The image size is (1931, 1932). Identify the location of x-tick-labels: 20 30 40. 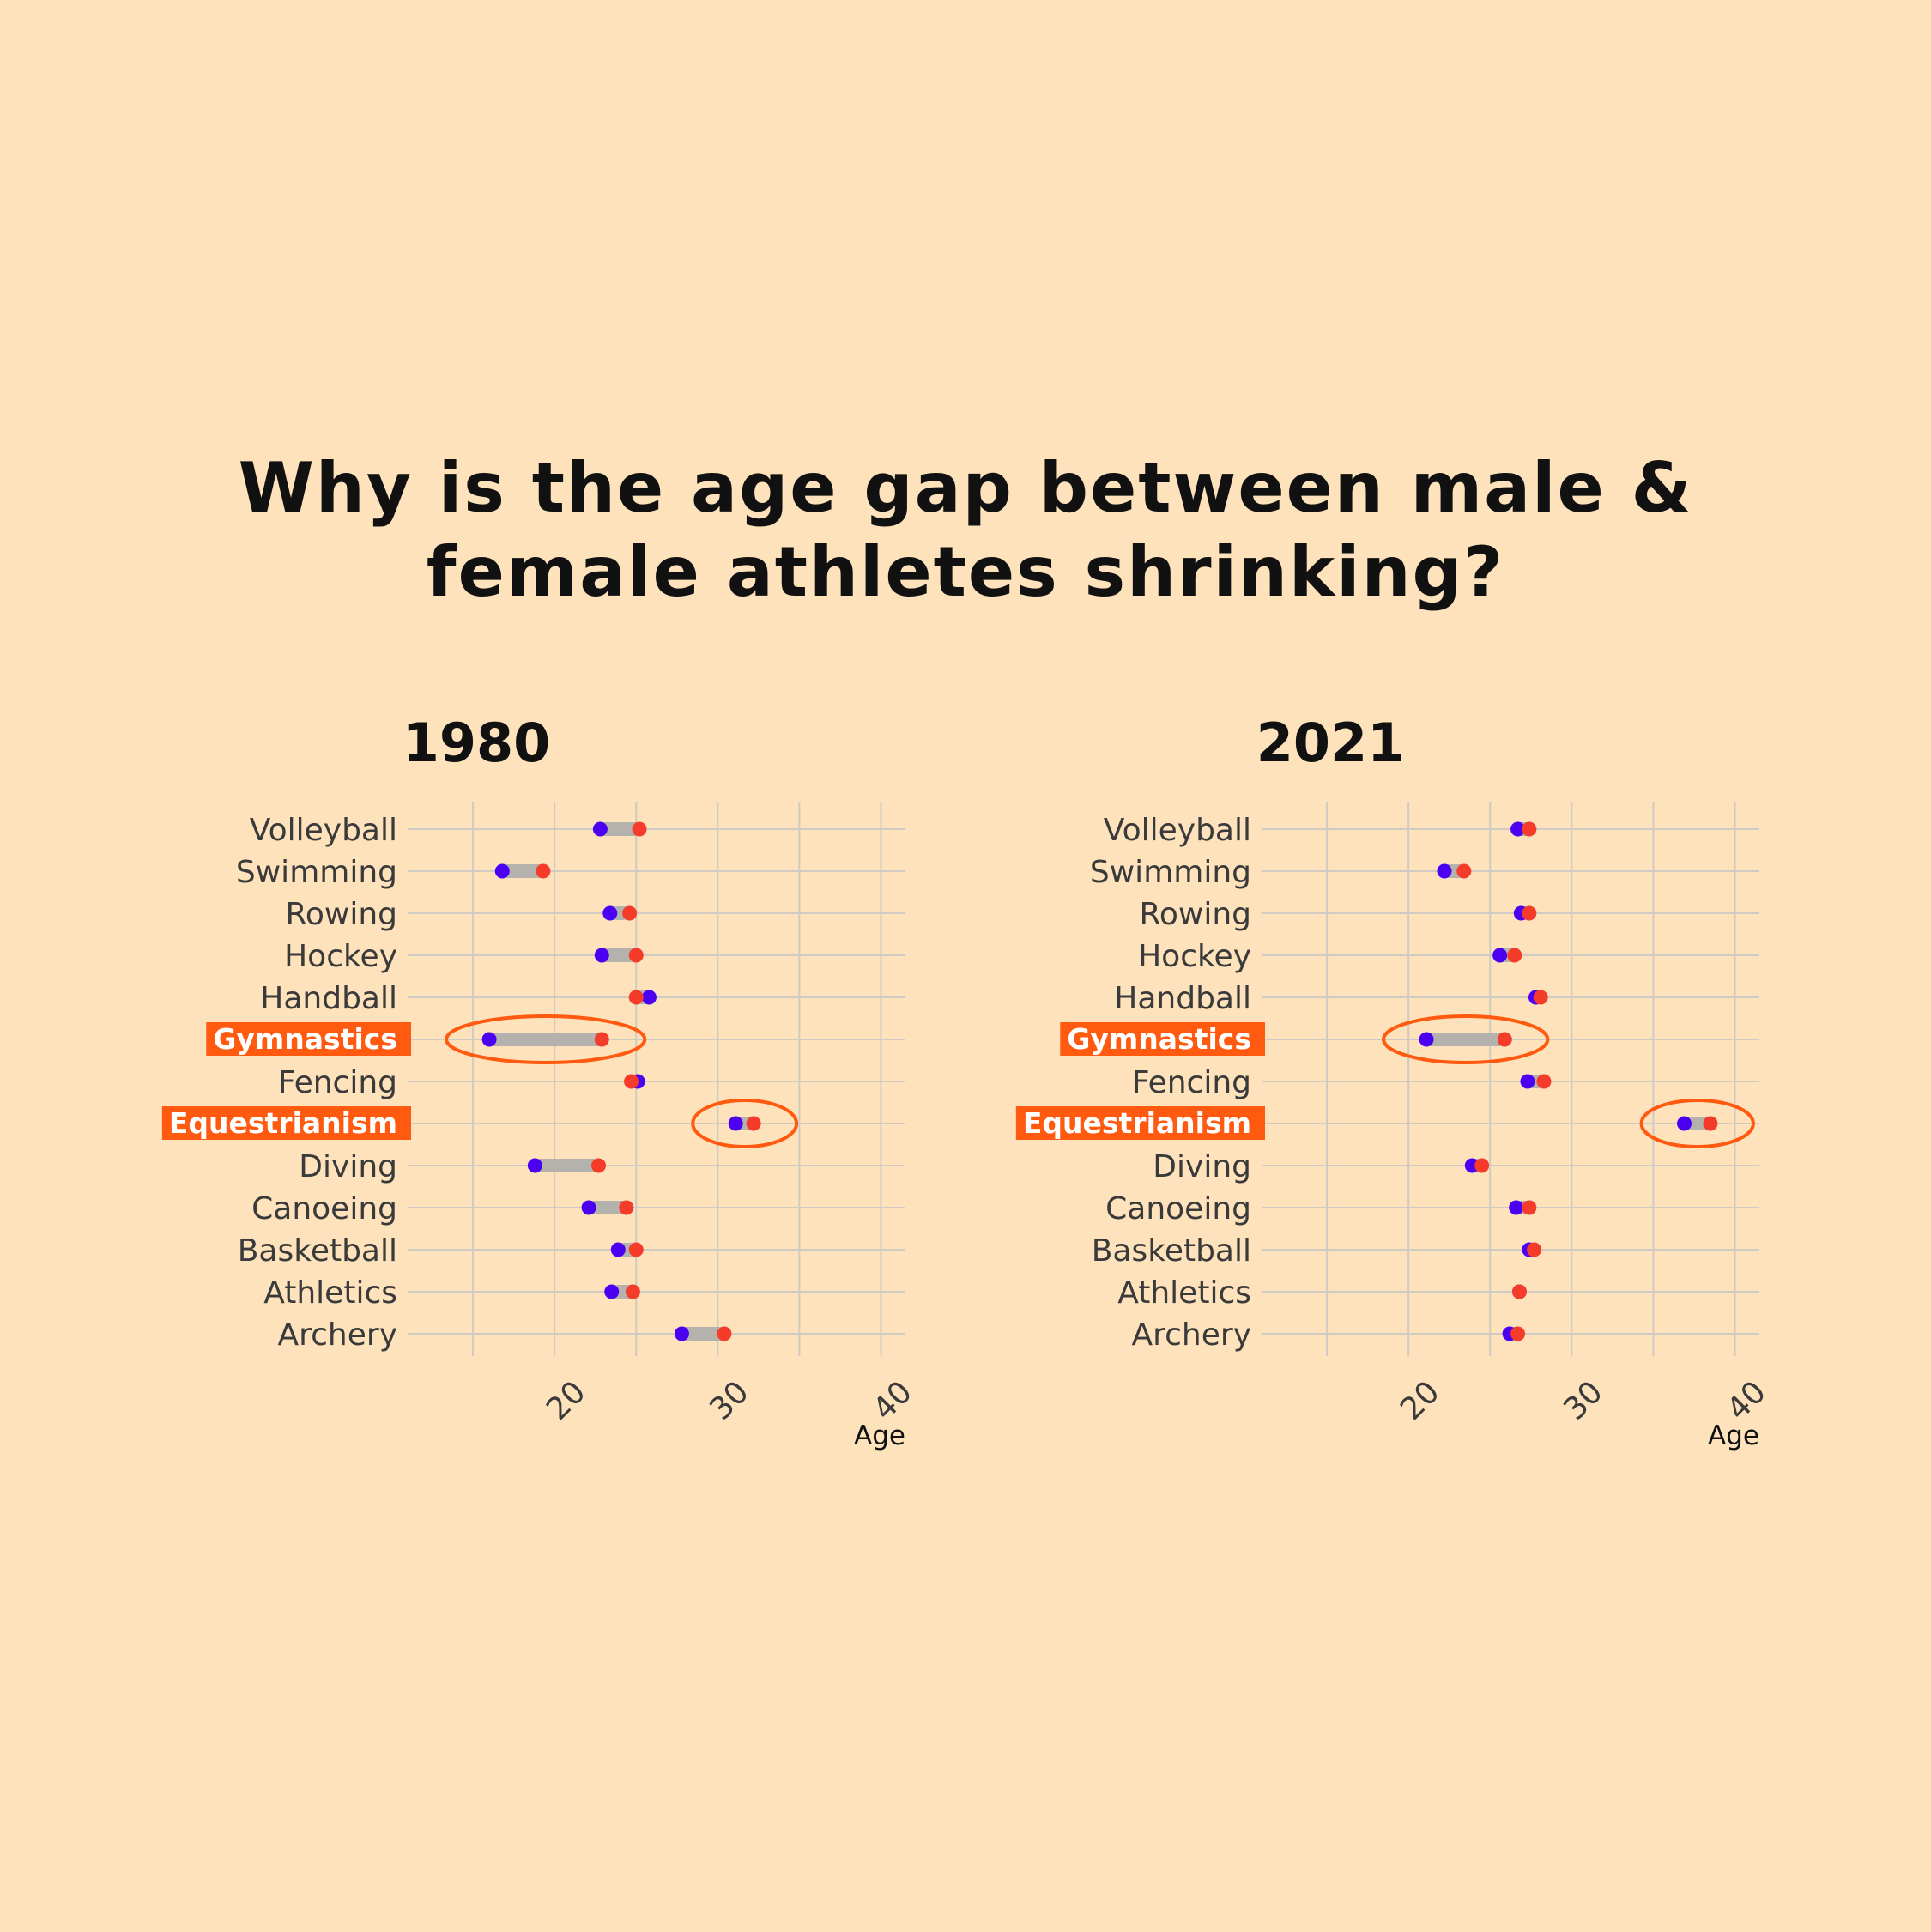
(1583, 1400).